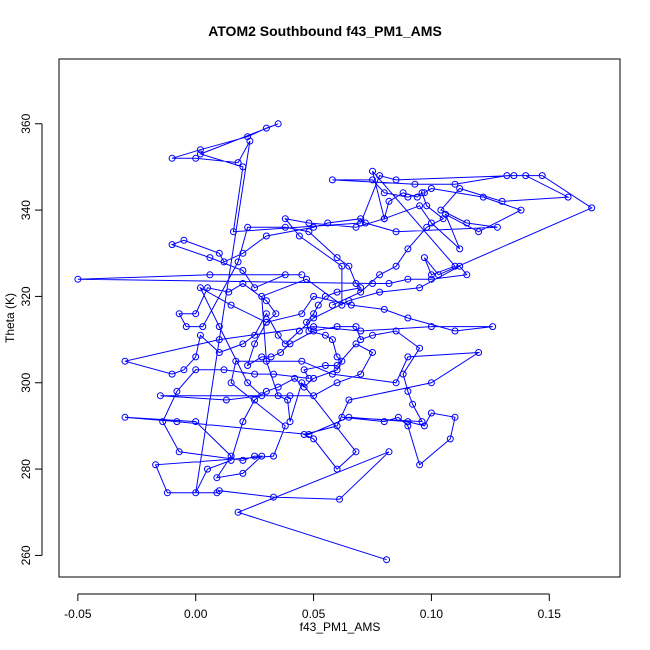 The height and width of the screenshot is (650, 650). What do you see at coordinates (31, 339) in the screenshot?
I see `y-axis: 260 280 300 320 340 360` at bounding box center [31, 339].